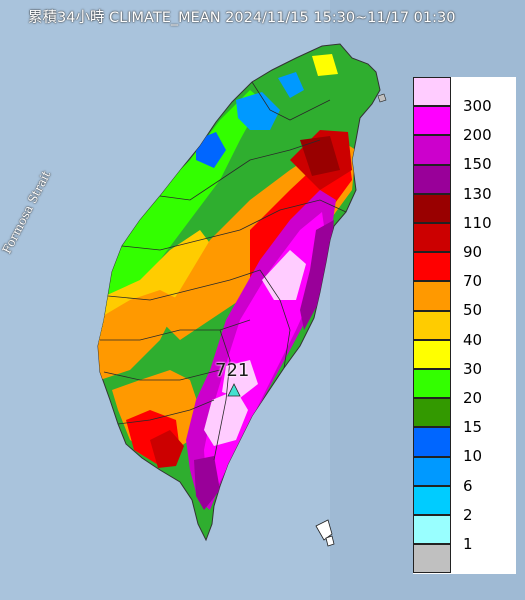  I want to click on legend-label: 15, so click(473, 427).